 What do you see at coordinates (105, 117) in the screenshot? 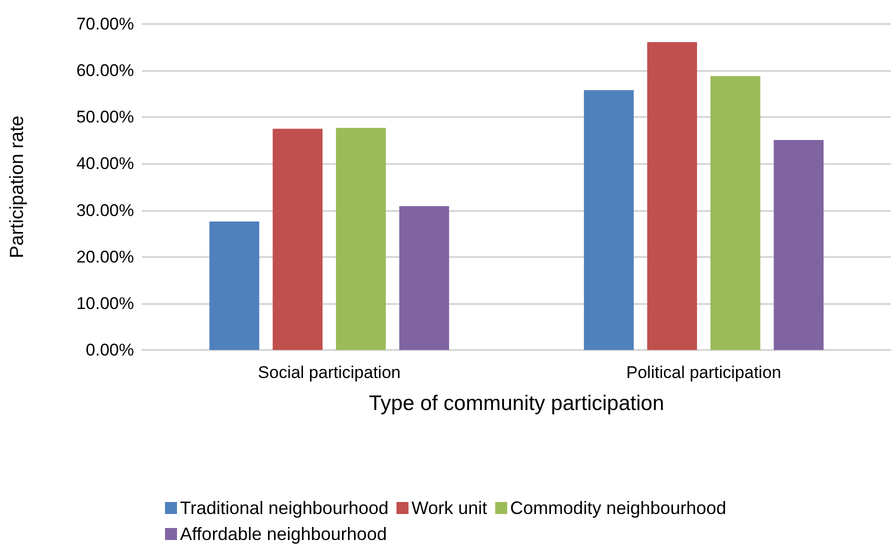
I see `y-tick-label: 50.00%` at bounding box center [105, 117].